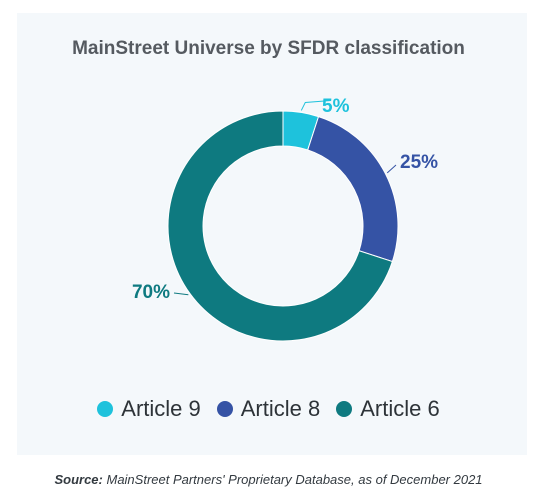  I want to click on chart-legend: Article 9 Article 8 Article 6, so click(268, 409).